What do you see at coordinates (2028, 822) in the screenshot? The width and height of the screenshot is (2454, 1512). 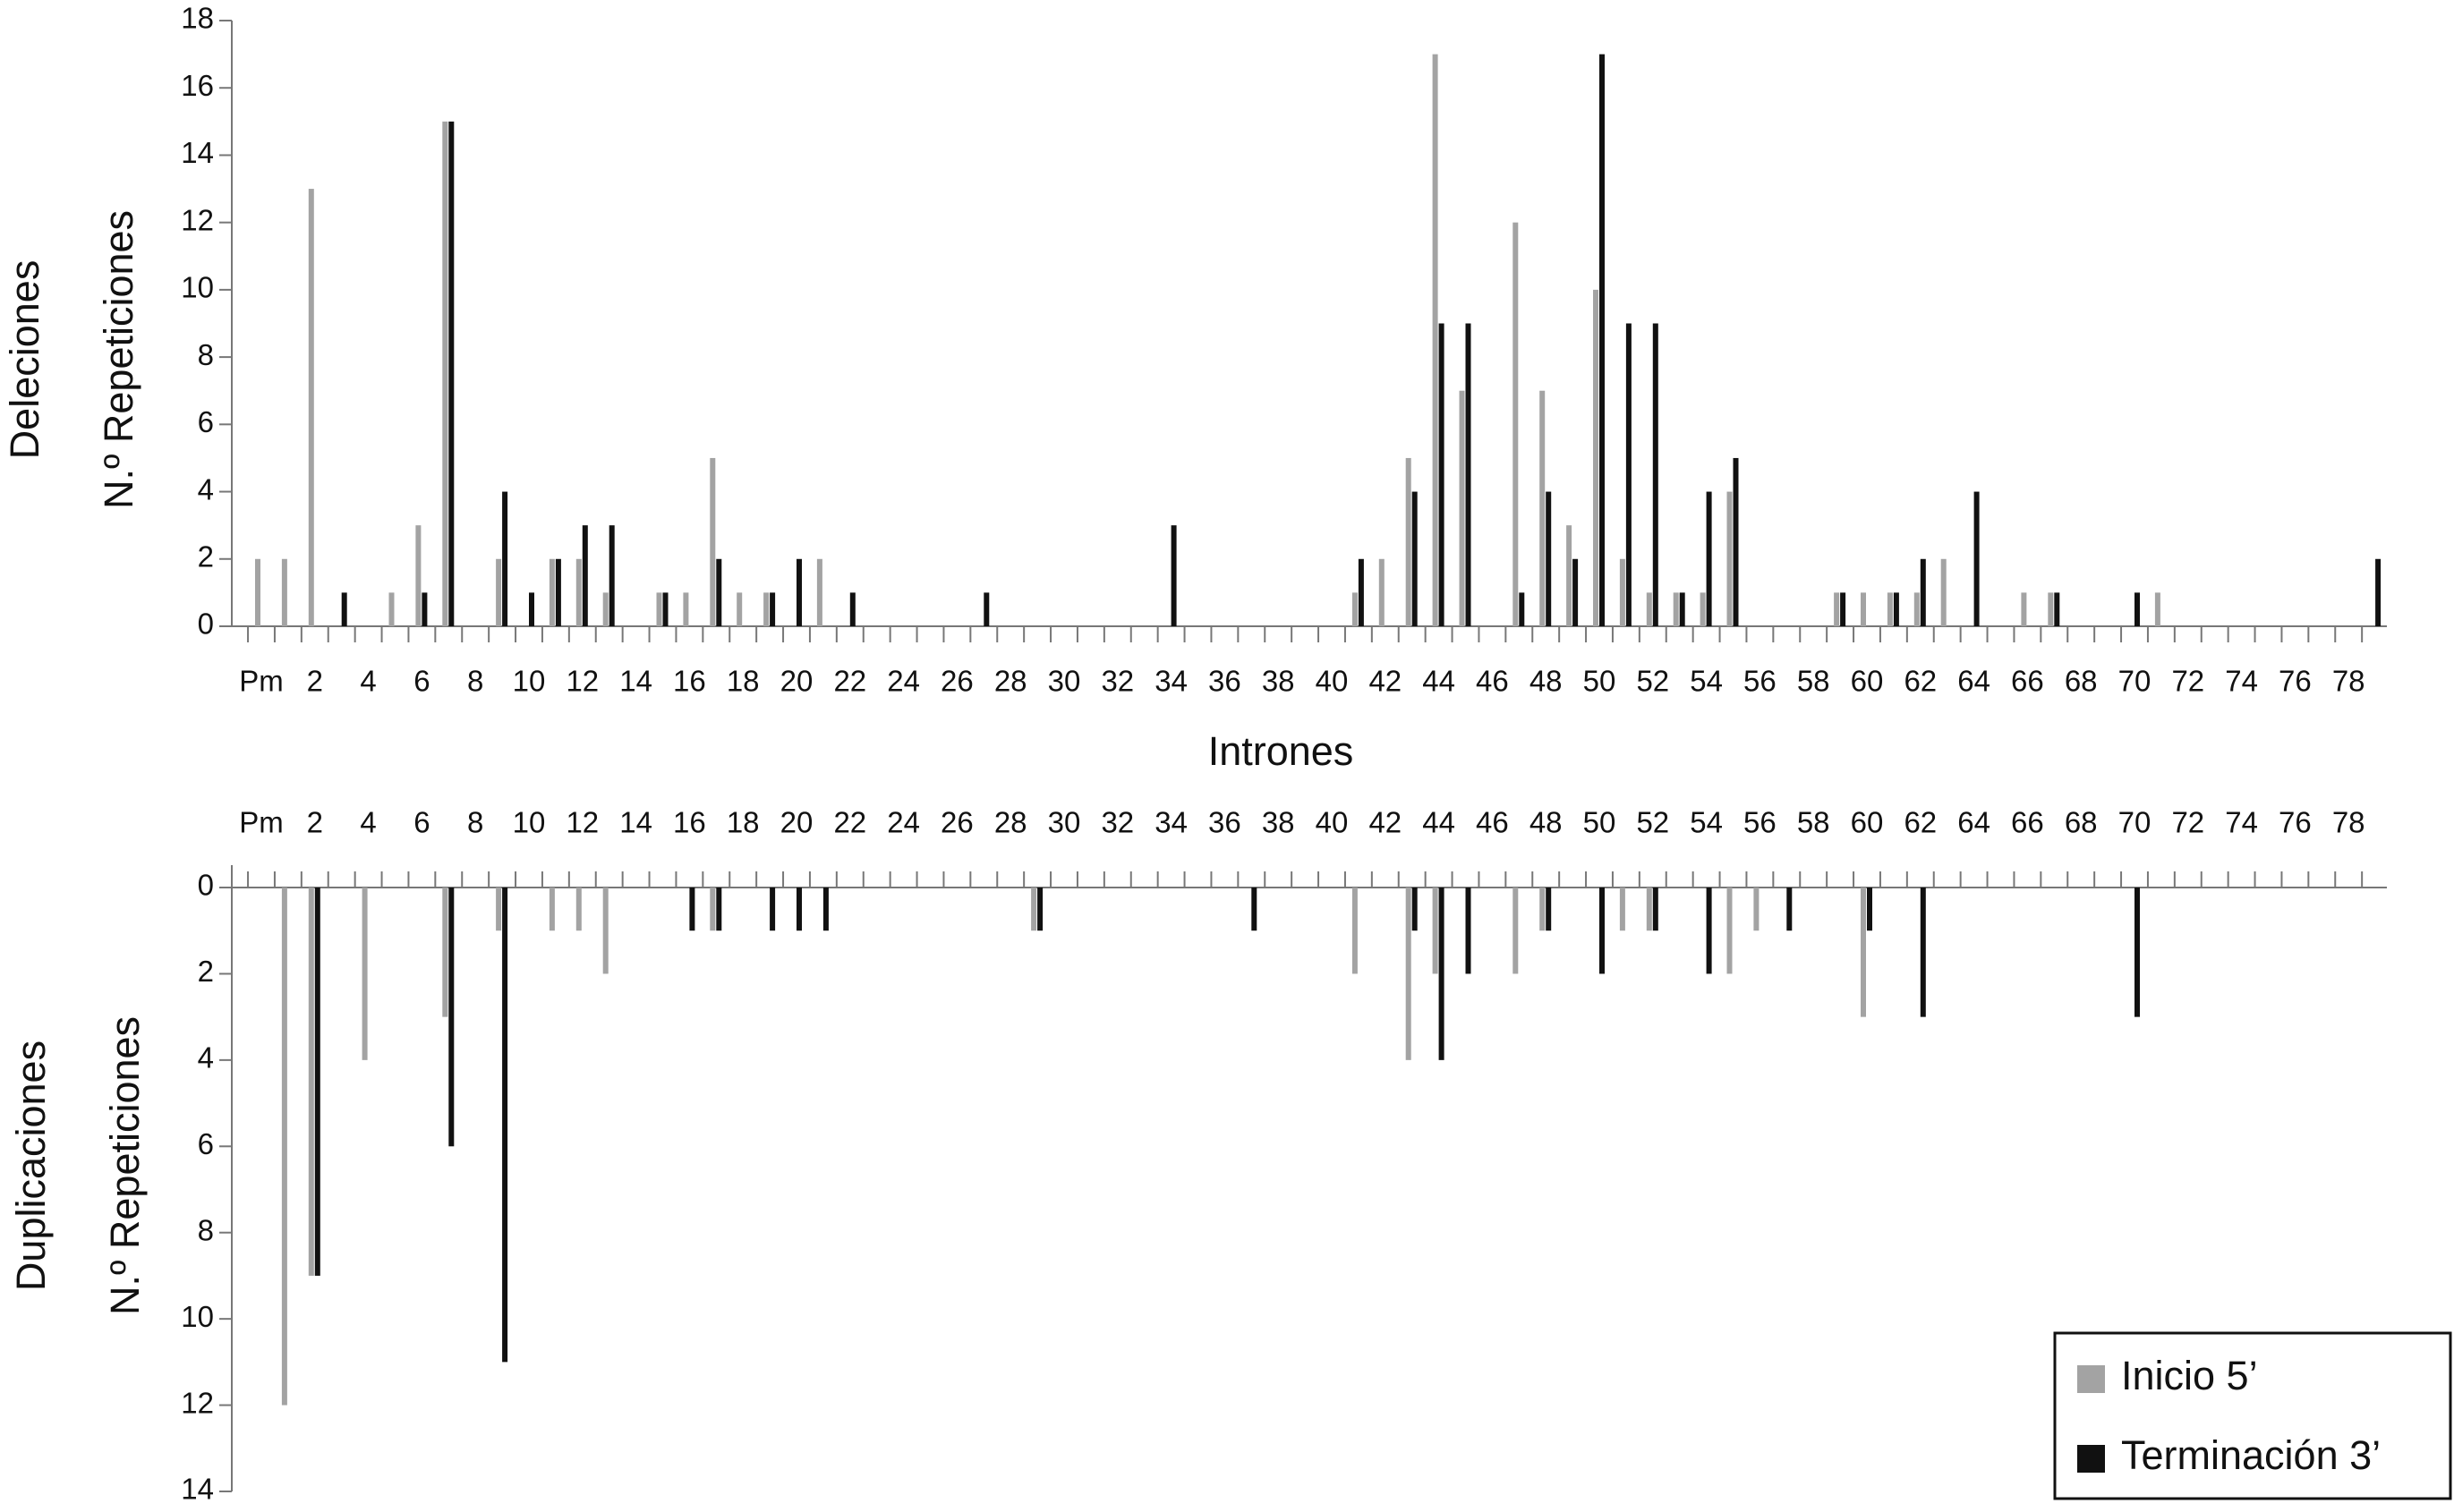 I see `x-tick-label: 66` at bounding box center [2028, 822].